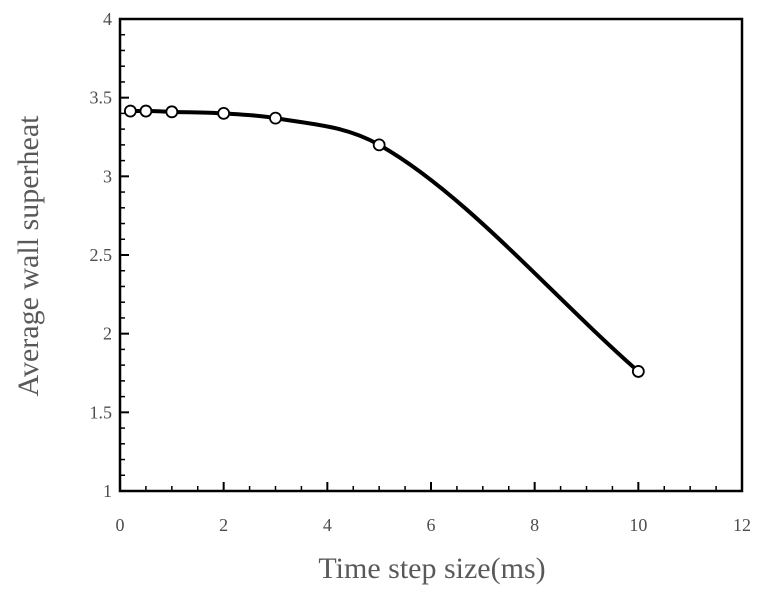 This screenshot has width=764, height=594. What do you see at coordinates (431, 525) in the screenshot?
I see `x-tick-label: 6` at bounding box center [431, 525].